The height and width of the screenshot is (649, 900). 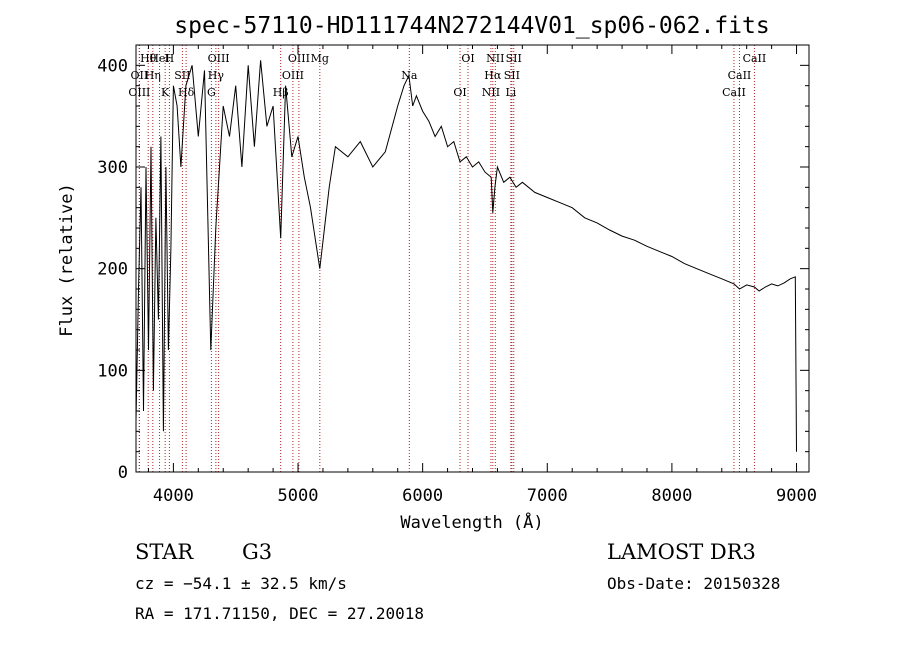 I want to click on object-subclass: G3, so click(x=257, y=552).